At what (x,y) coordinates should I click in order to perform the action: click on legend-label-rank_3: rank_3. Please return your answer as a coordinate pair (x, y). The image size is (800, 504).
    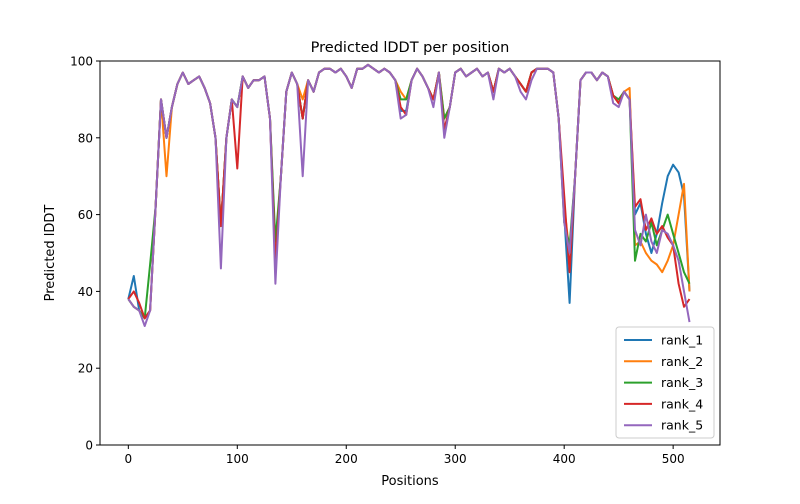
    Looking at the image, I should click on (682, 382).